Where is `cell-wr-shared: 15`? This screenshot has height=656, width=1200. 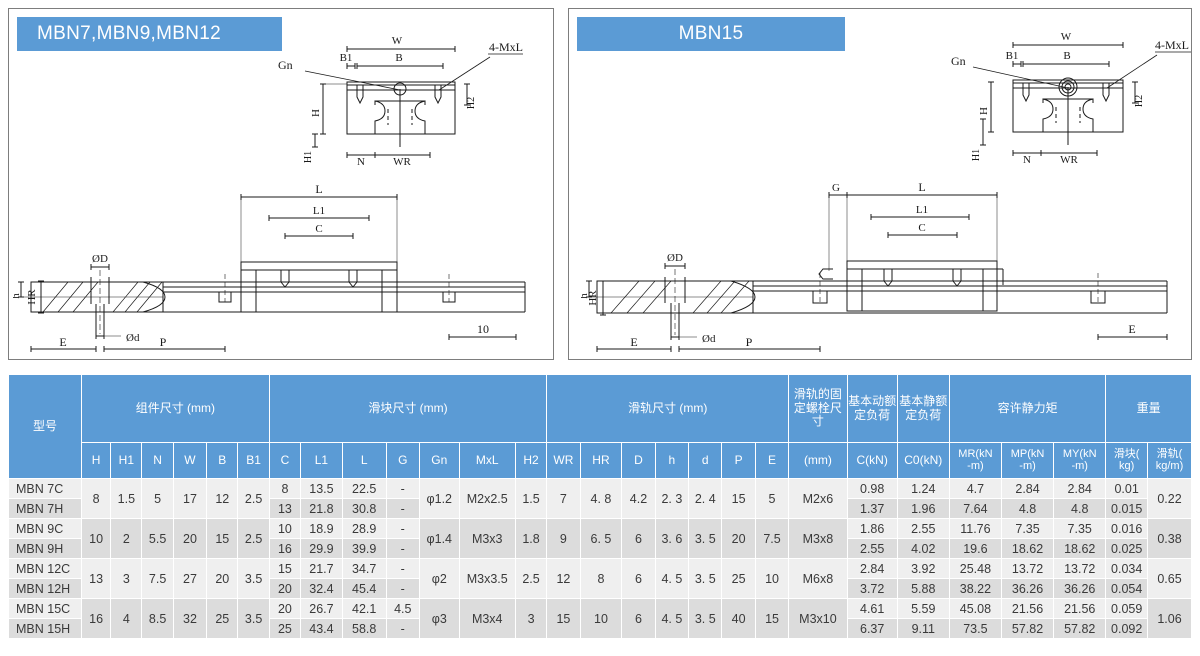
cell-wr-shared: 15 is located at coordinates (563, 618).